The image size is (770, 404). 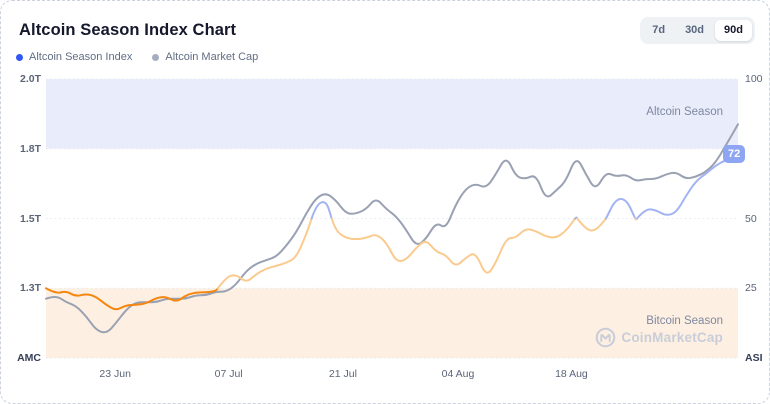 I want to click on left-axis-tick: 1.5T, so click(x=30, y=218).